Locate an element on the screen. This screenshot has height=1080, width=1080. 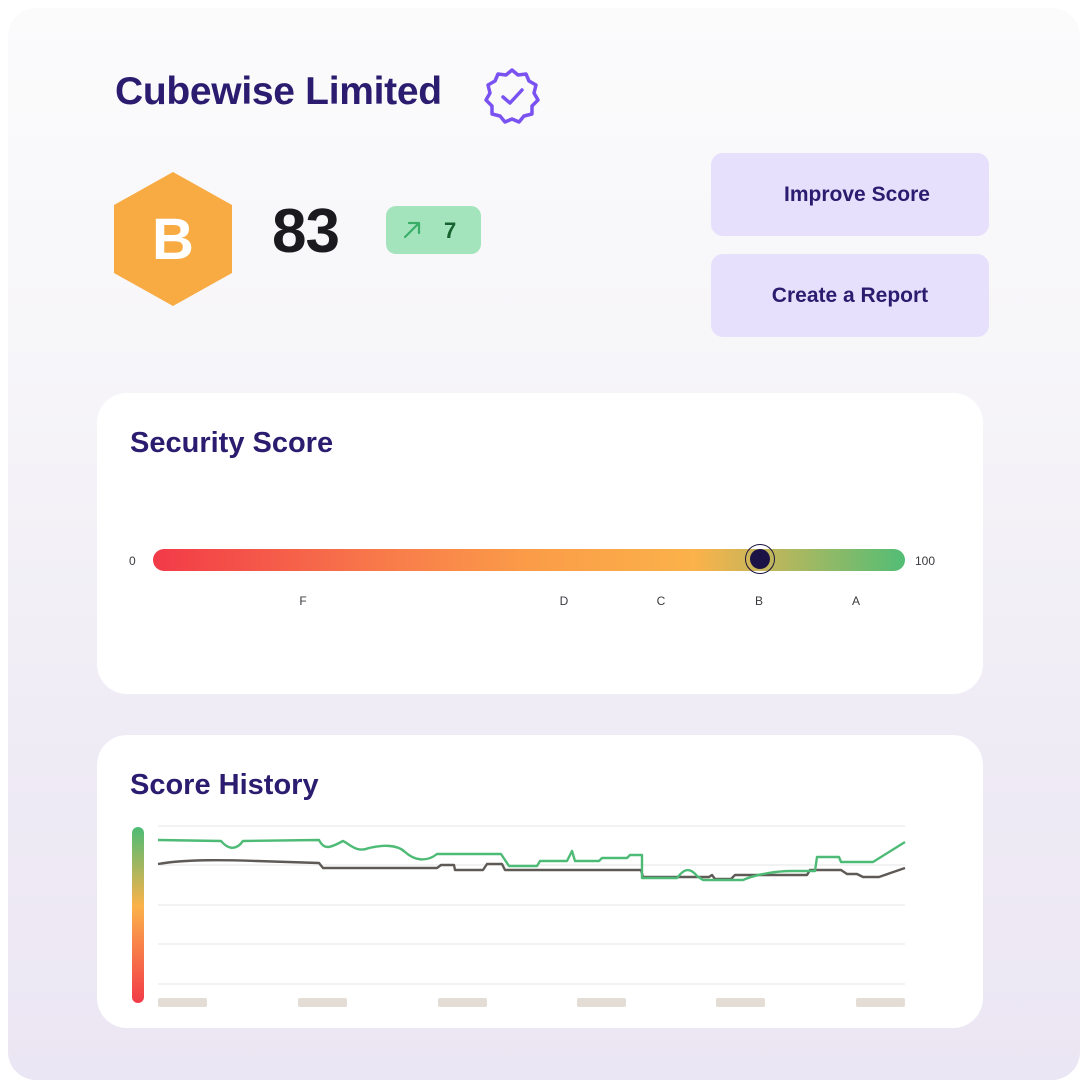
arrow-up-right-icon is located at coordinates (412, 230).